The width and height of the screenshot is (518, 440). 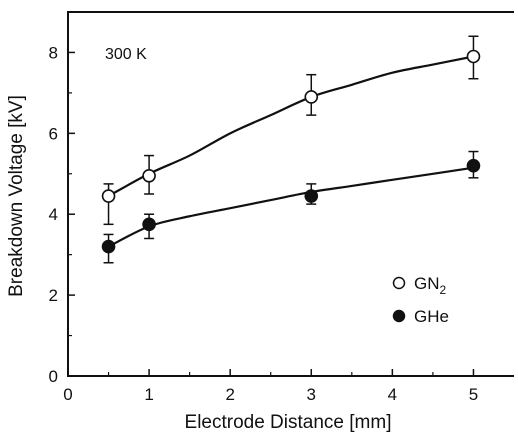 I want to click on x-tick-label: 2, so click(x=229, y=394).